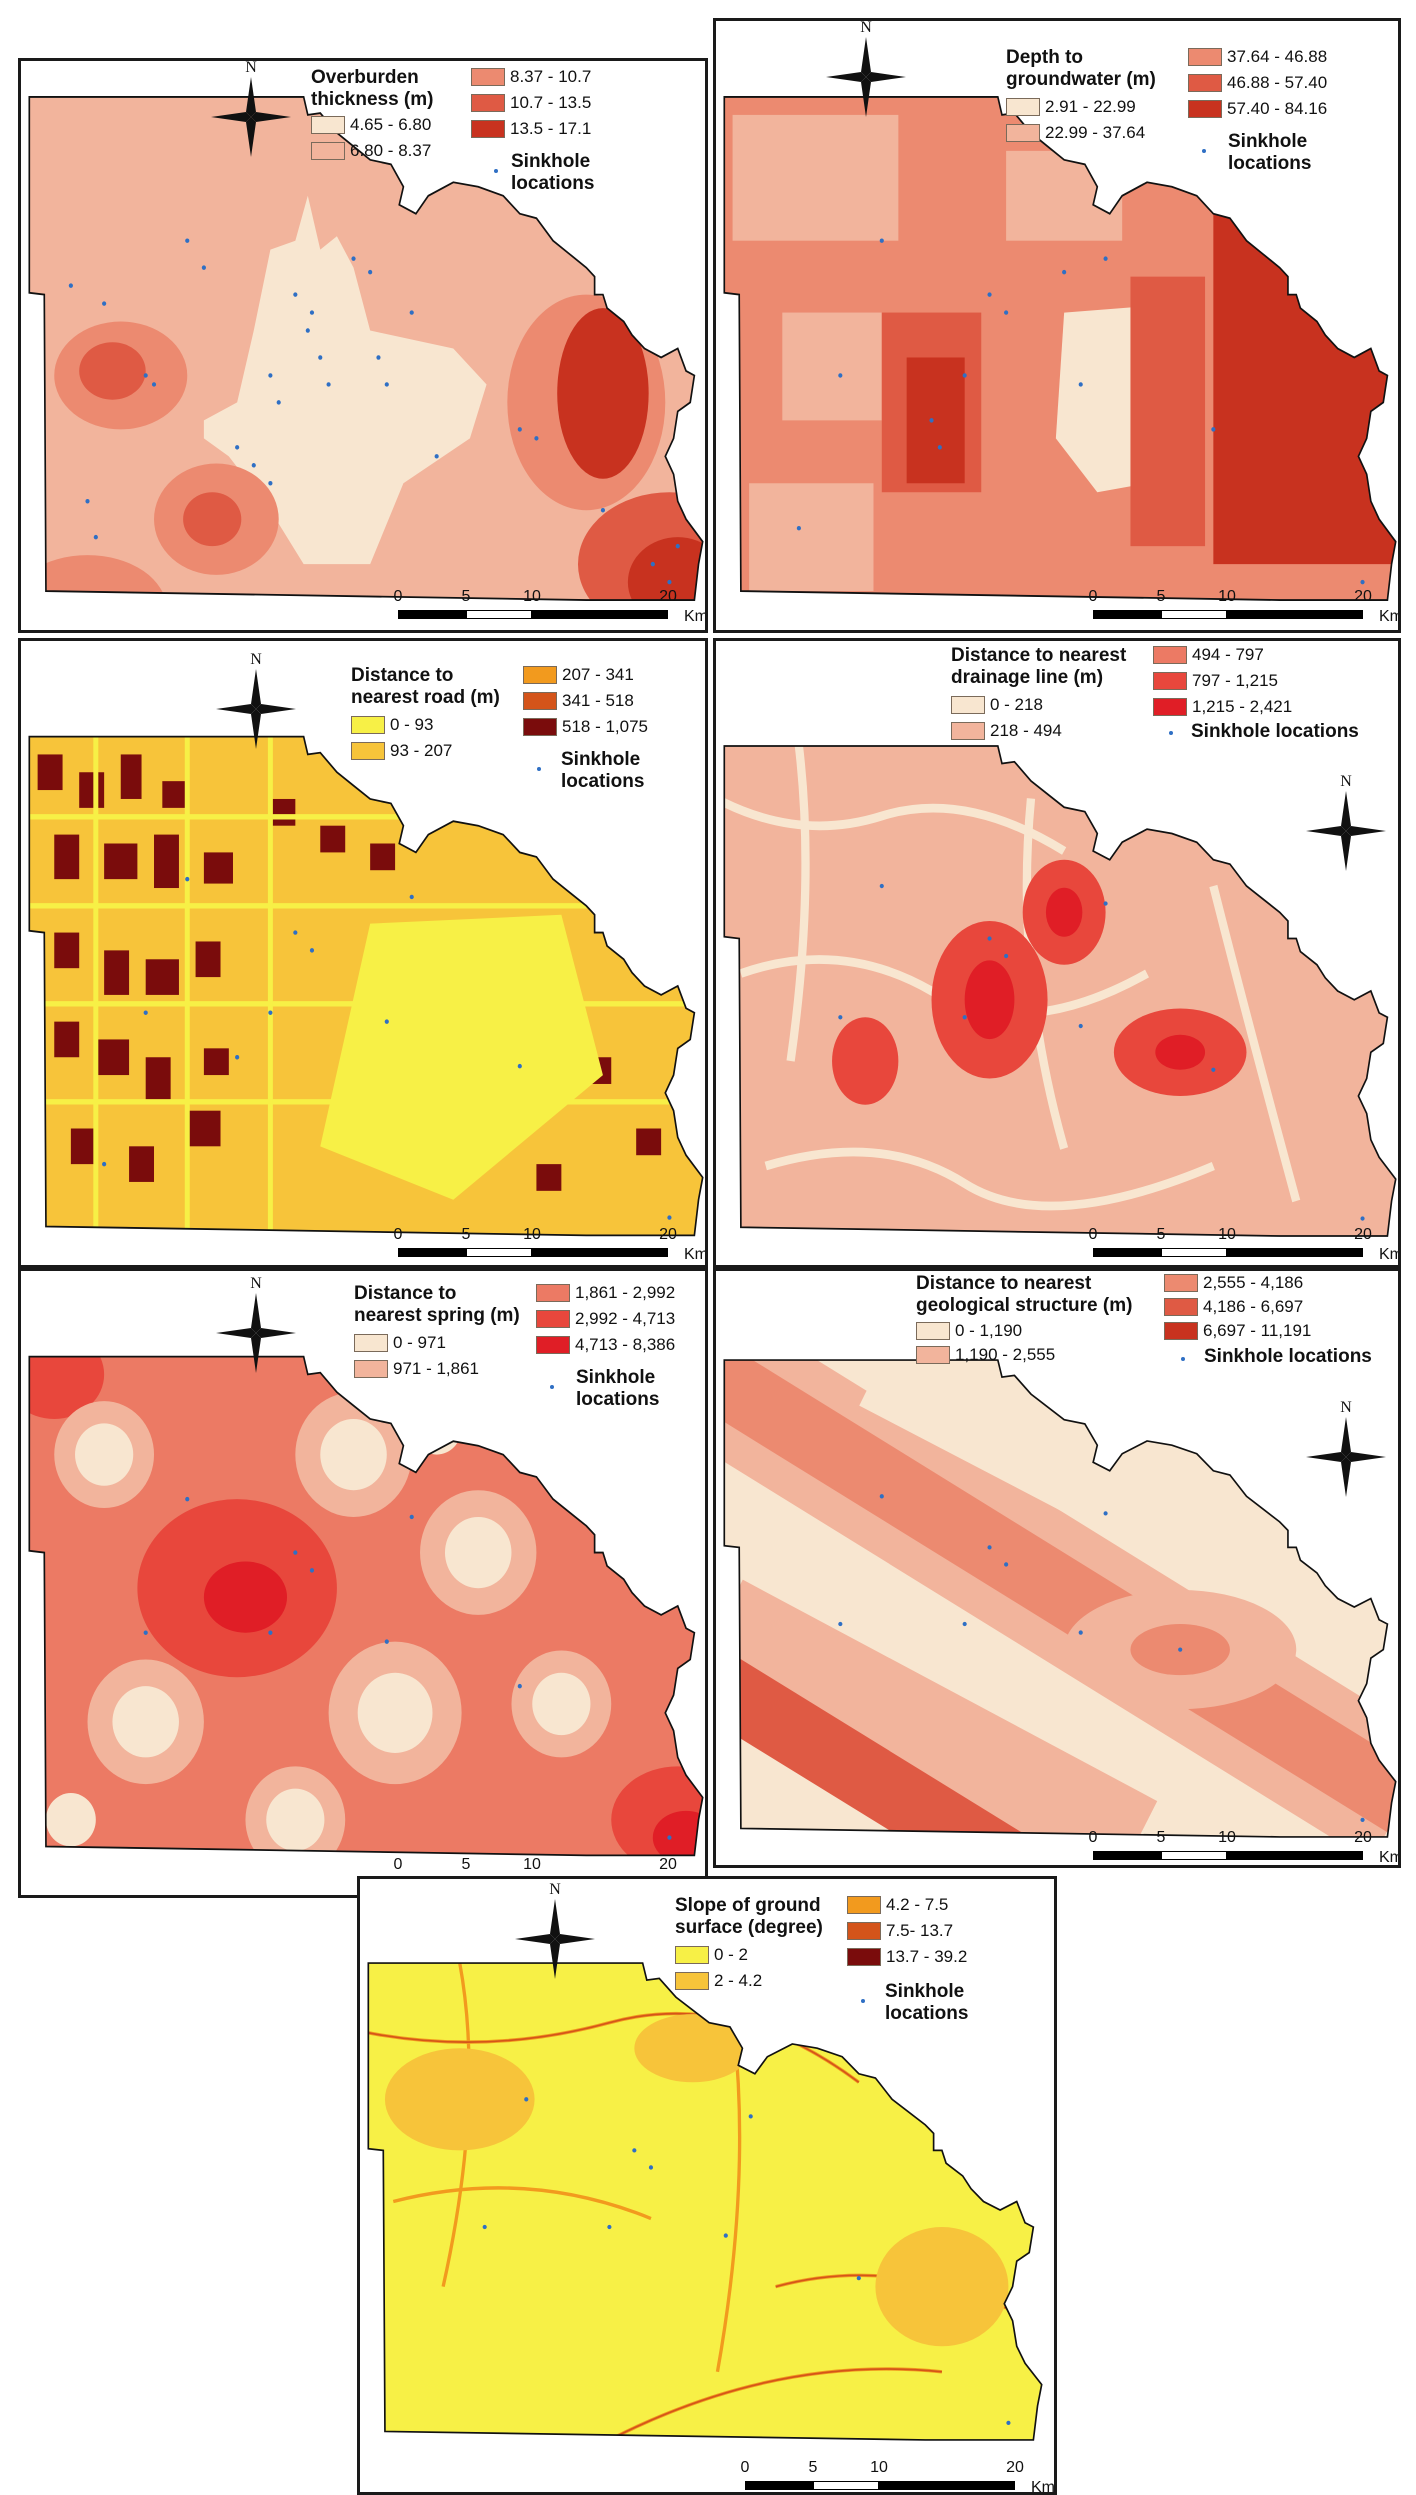  Describe the element at coordinates (251, 67) in the screenshot. I see `north-label: N` at that location.